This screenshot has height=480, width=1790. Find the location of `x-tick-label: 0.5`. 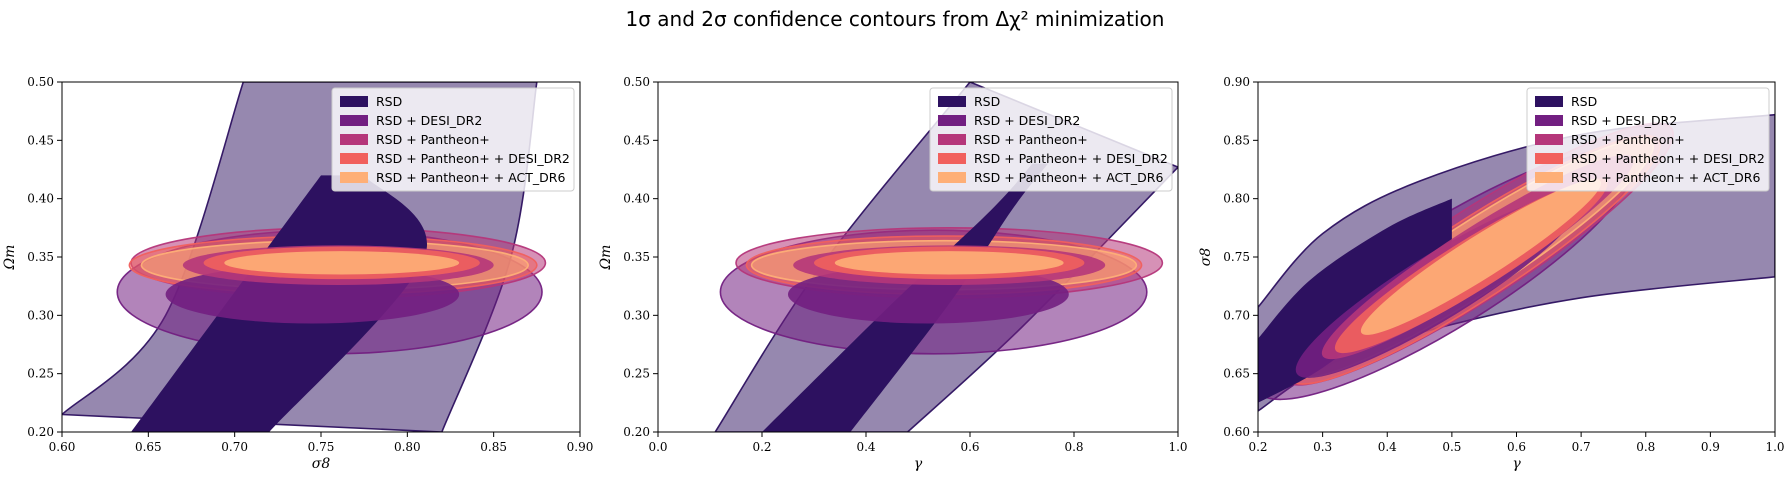

x-tick-label: 0.5 is located at coordinates (1451, 447).